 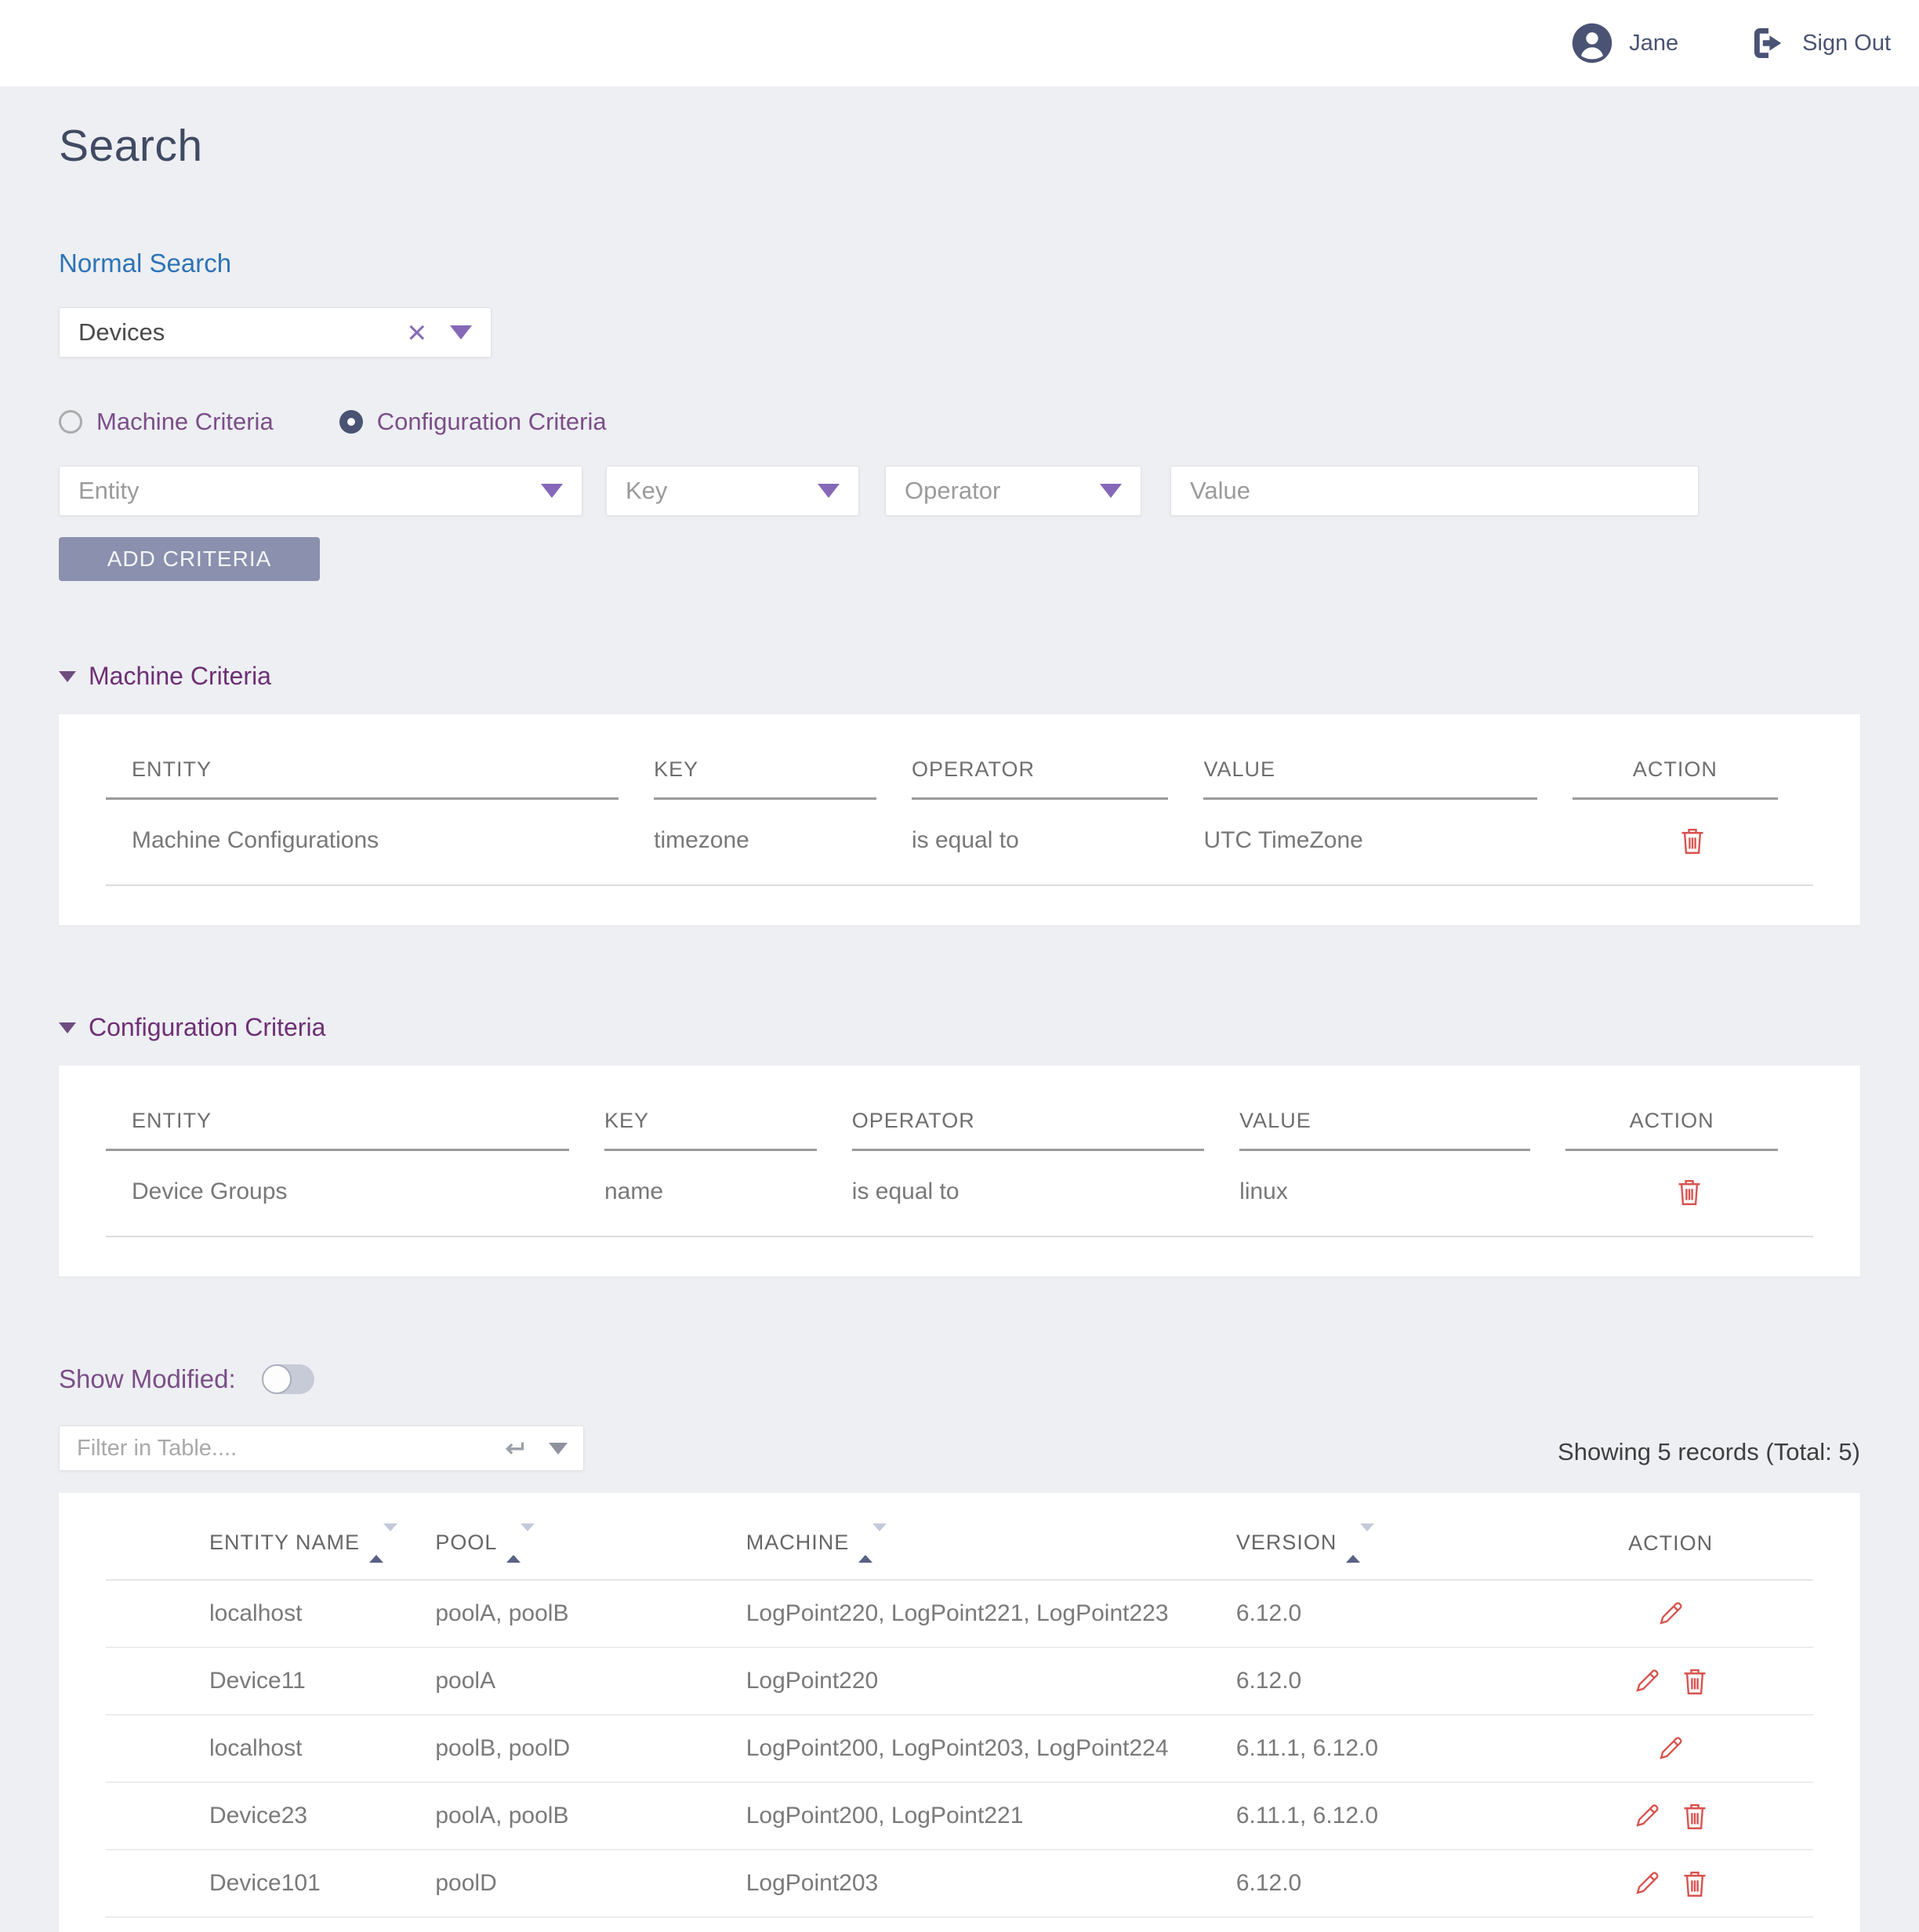 I want to click on cell-operator: is equal to, so click(x=1058, y=843).